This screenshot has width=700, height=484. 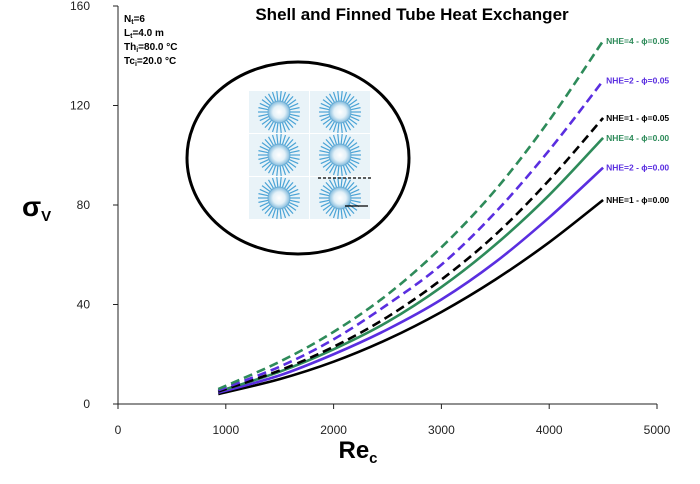 What do you see at coordinates (441, 430) in the screenshot?
I see `x-tick-label: 3000` at bounding box center [441, 430].